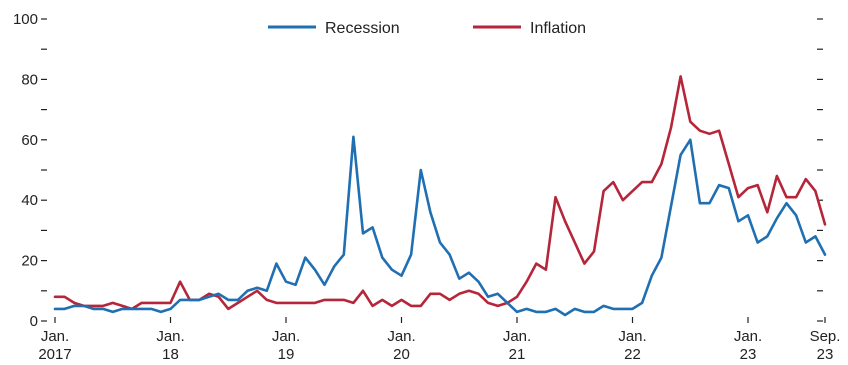 This screenshot has width=848, height=365. Describe the element at coordinates (34, 321) in the screenshot. I see `y-tick-label: 0` at that location.